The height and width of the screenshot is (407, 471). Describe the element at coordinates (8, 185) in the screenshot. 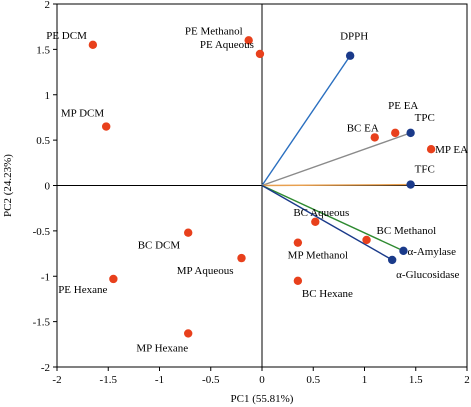

I see `y-axis-title: PC2 (24.23%)` at that location.